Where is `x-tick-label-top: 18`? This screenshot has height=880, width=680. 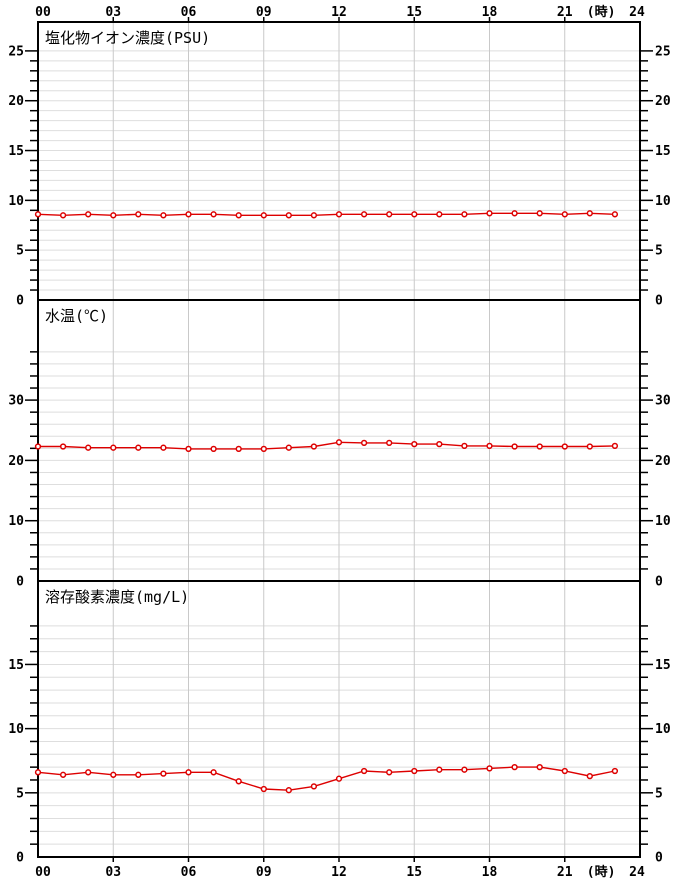 x-tick-label-top: 18 is located at coordinates (490, 12).